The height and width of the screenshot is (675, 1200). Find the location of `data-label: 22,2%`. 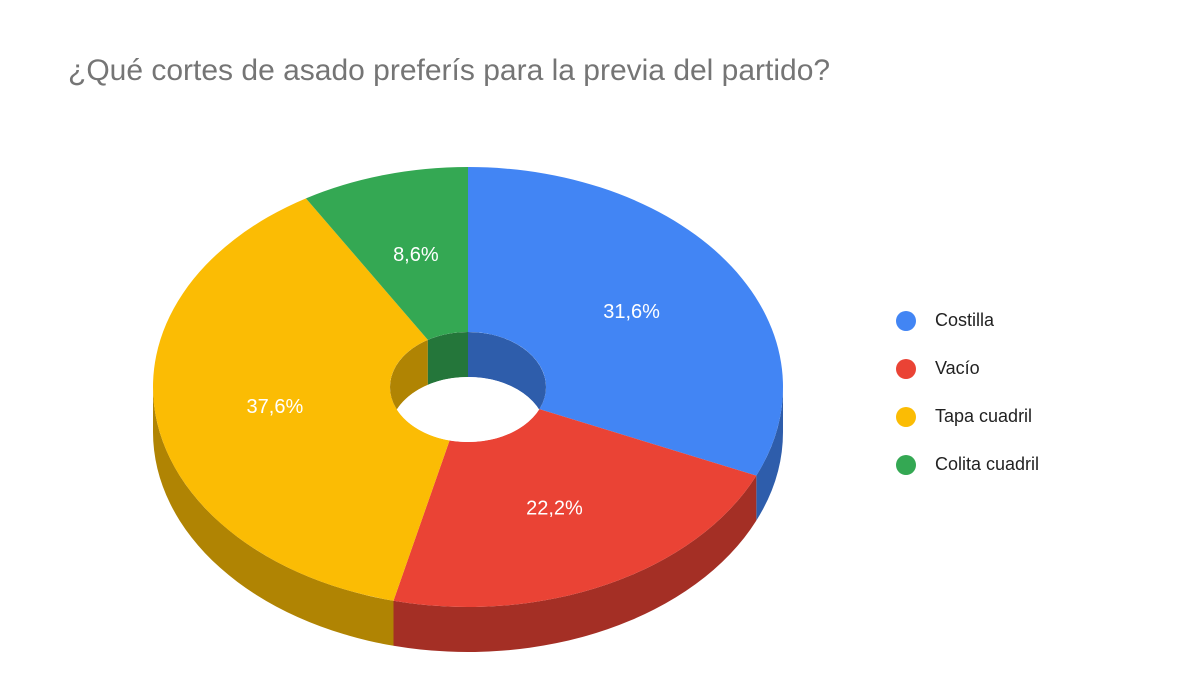

data-label: 22,2% is located at coordinates (554, 509).